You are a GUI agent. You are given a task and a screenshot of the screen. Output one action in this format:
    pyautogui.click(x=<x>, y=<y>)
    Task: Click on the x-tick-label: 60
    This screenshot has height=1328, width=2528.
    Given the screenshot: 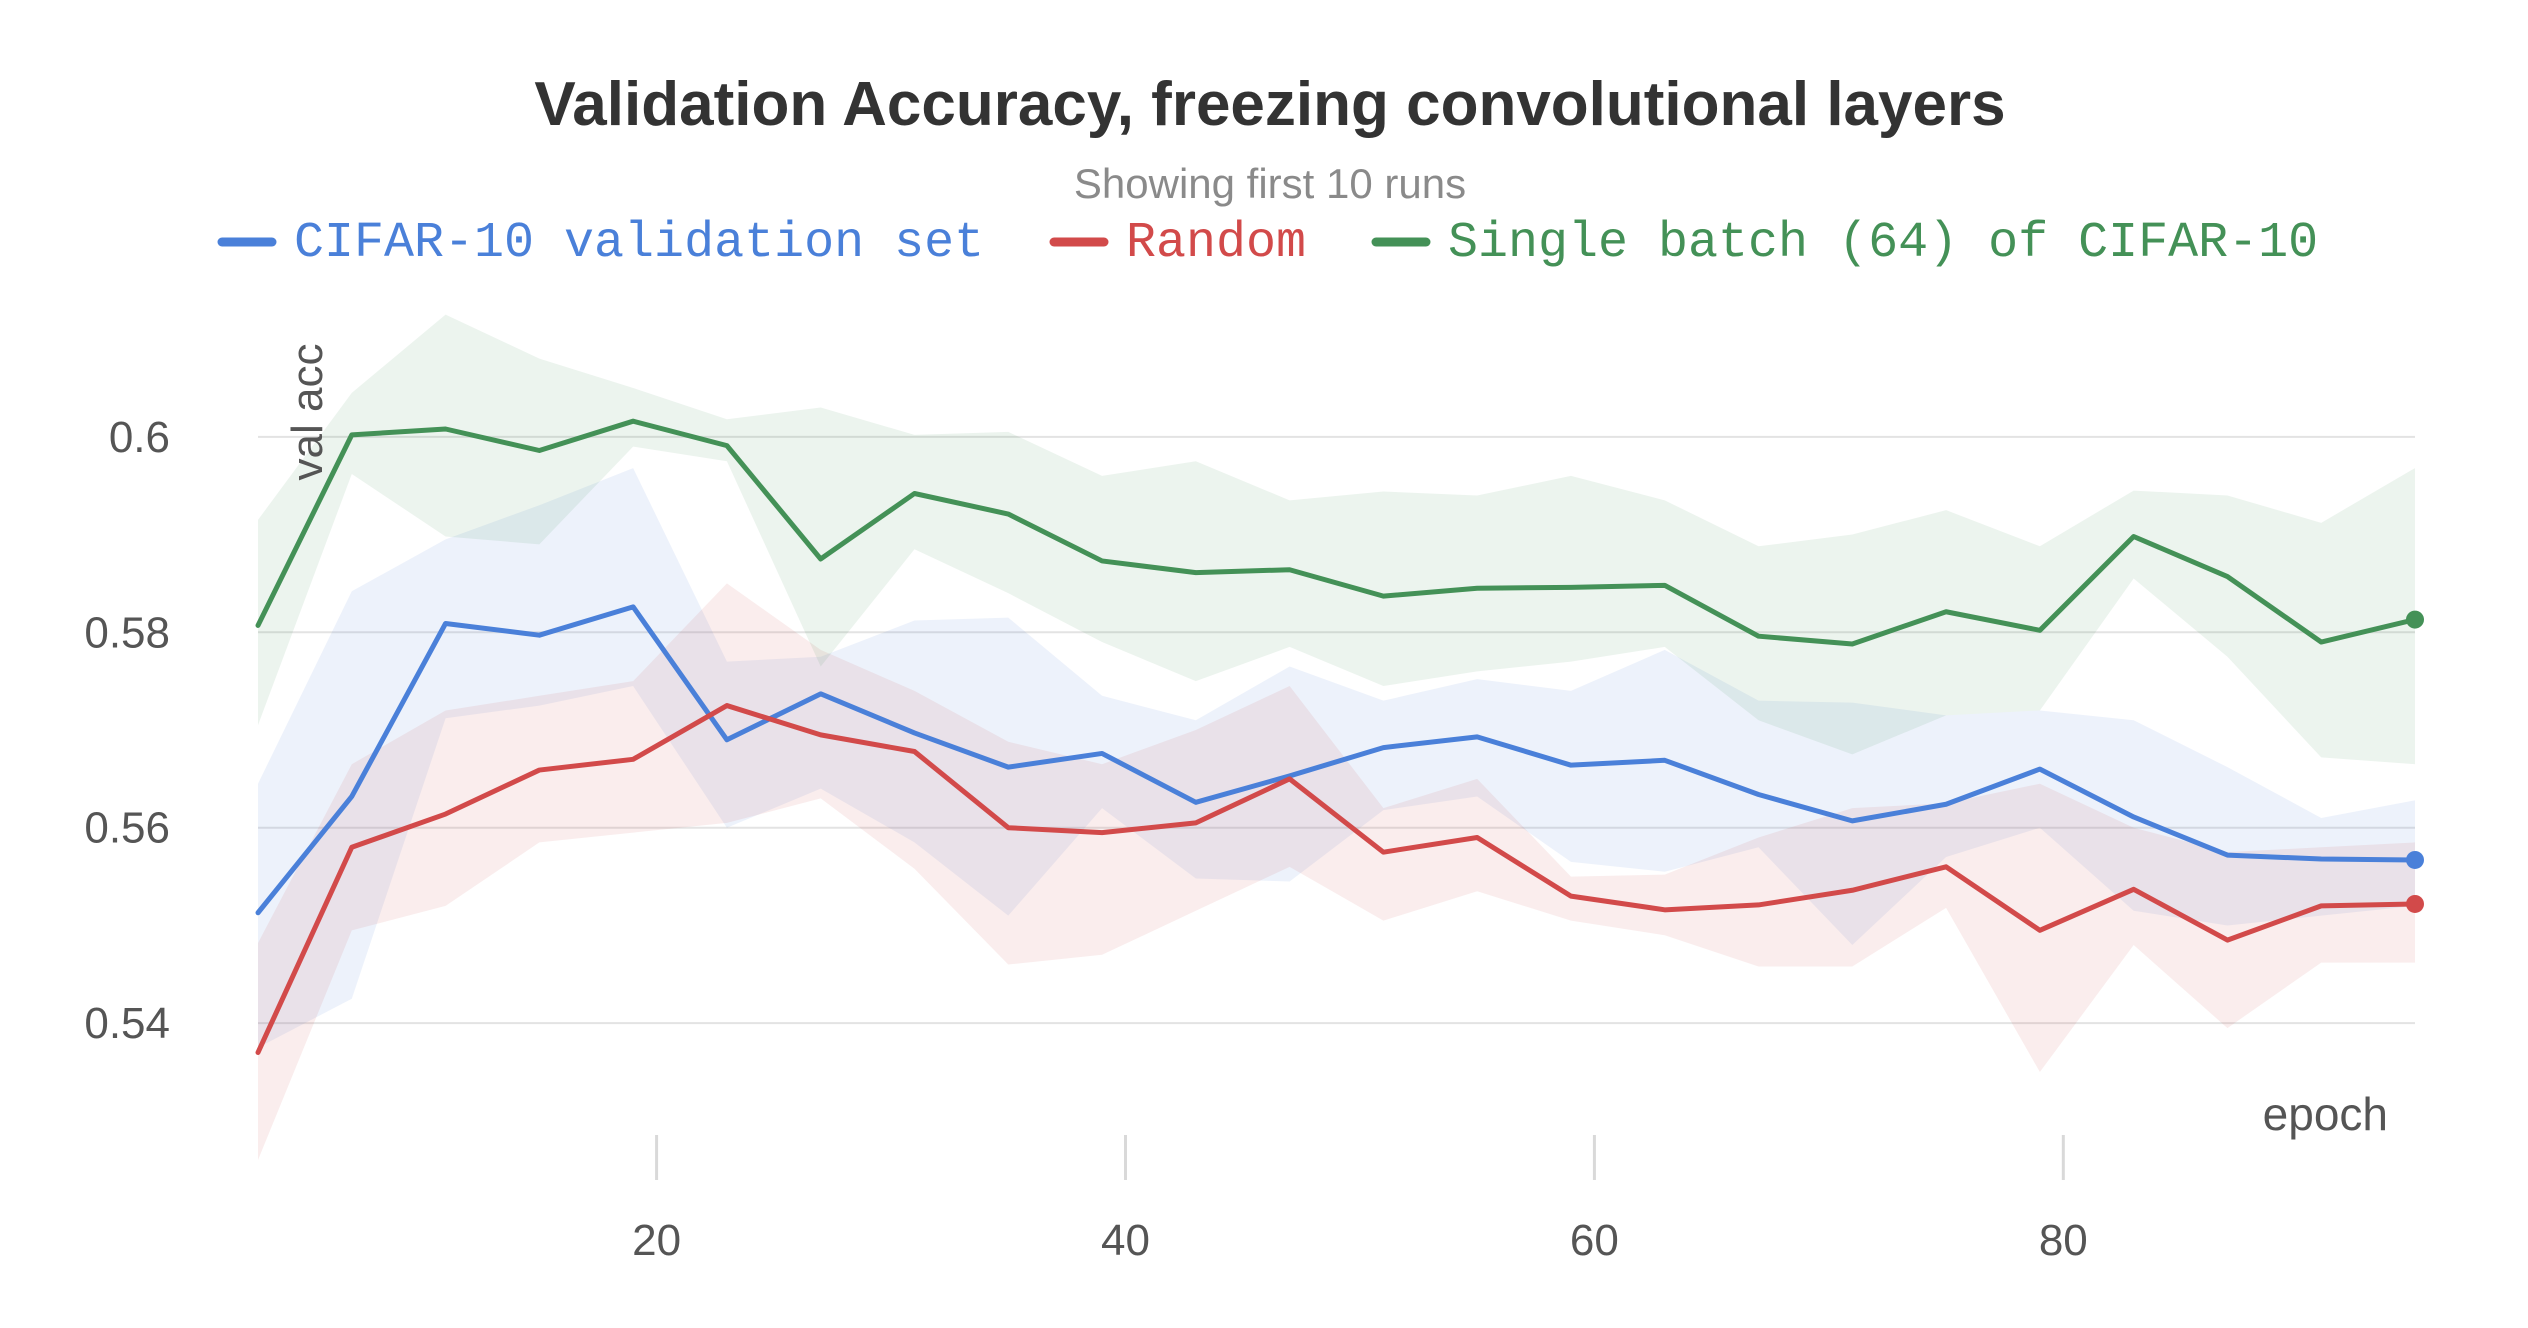 What is the action you would take?
    pyautogui.click(x=1594, y=1240)
    